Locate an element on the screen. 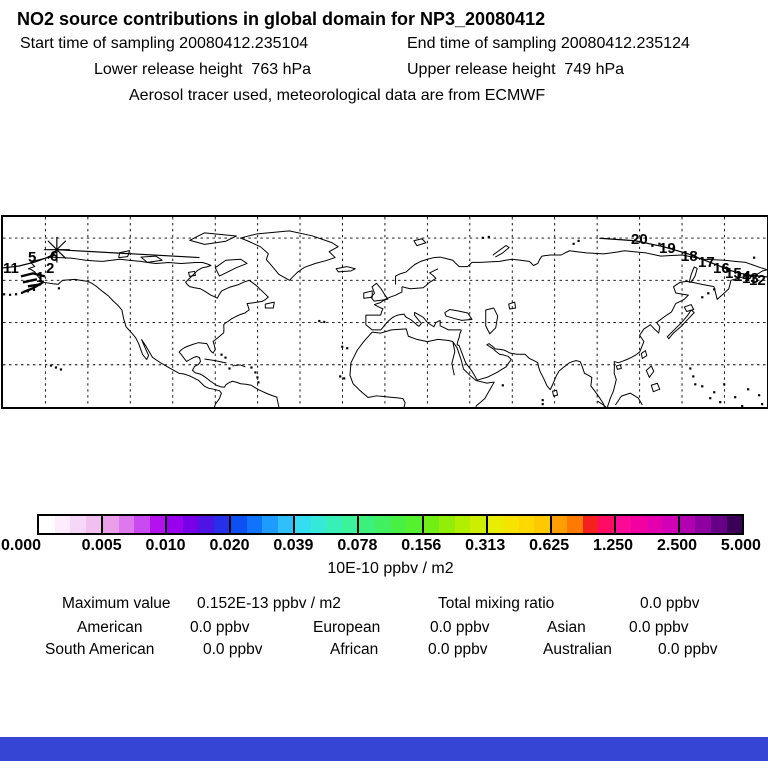 This screenshot has height=768, width=768. footer-color-bar is located at coordinates (384, 749).